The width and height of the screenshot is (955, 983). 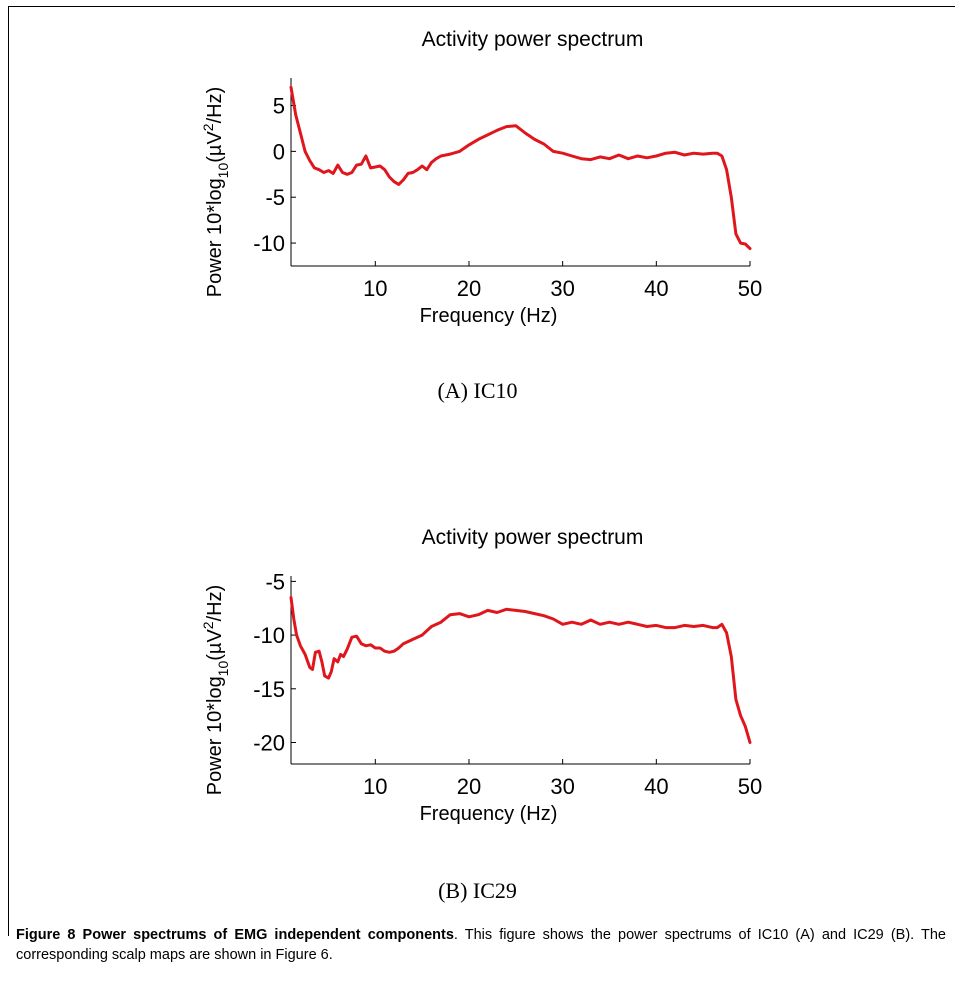 What do you see at coordinates (269, 743) in the screenshot?
I see `chart-b-y-tick-label-3: -20` at bounding box center [269, 743].